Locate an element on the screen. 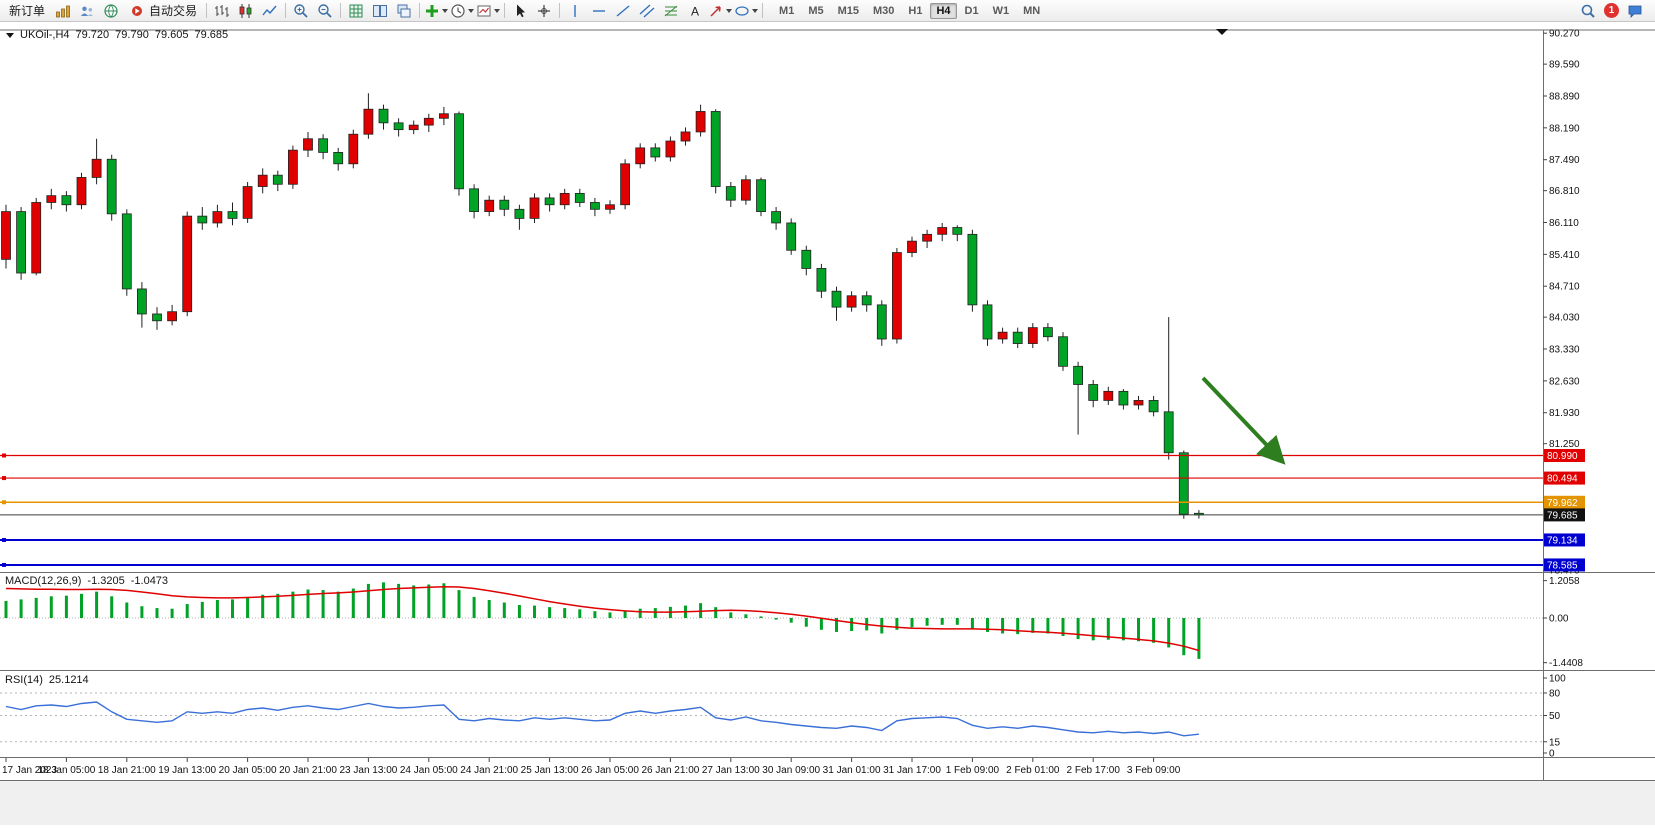 This screenshot has width=1655, height=830. timeframe-H4: H4 is located at coordinates (943, 10).